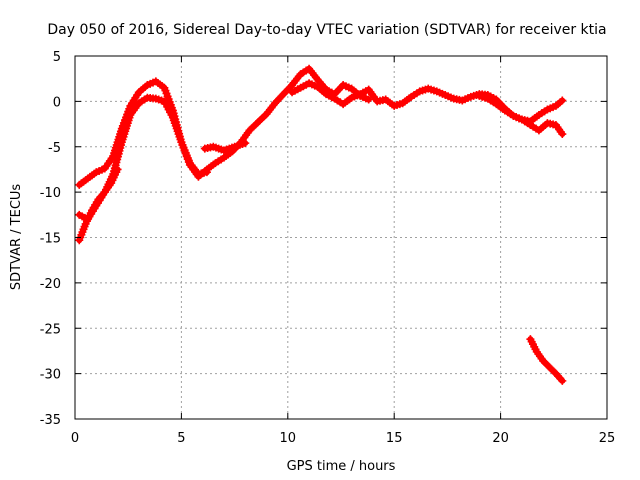 This screenshot has height=480, width=640. Describe the element at coordinates (341, 466) in the screenshot. I see `x-axis-label: GPS time / hours` at that location.